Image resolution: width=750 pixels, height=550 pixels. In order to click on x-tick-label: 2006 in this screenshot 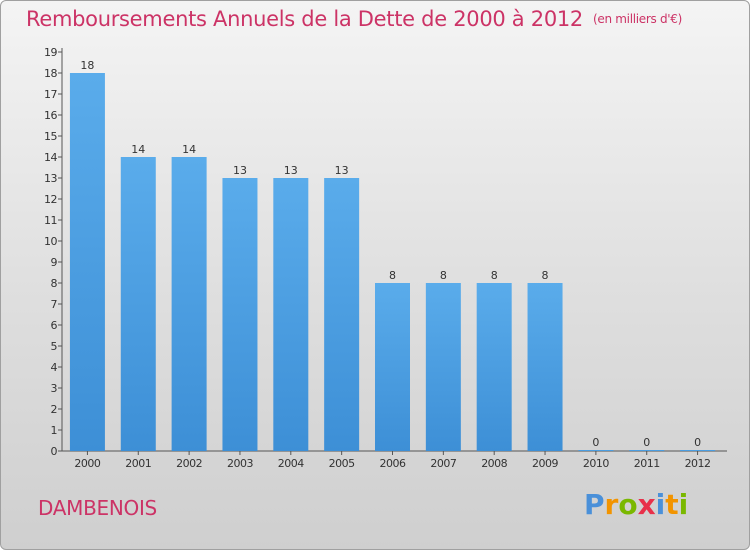, I will do `click(393, 463)`.